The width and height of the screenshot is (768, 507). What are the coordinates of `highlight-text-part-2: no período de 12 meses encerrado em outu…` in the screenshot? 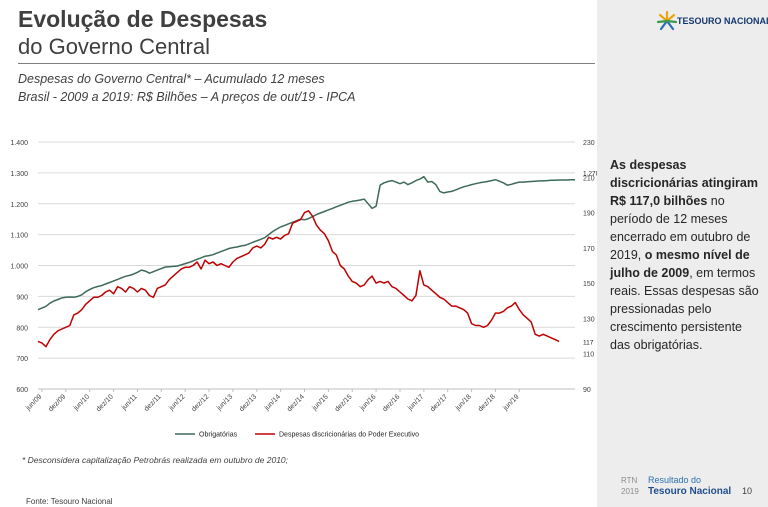 It's located at (680, 228).